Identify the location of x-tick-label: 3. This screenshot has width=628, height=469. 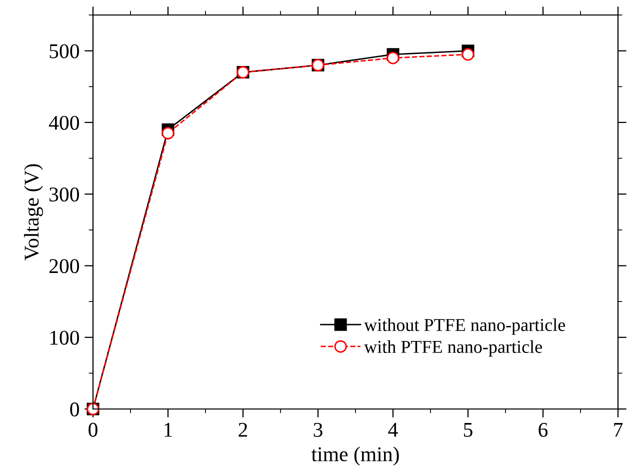
(318, 429).